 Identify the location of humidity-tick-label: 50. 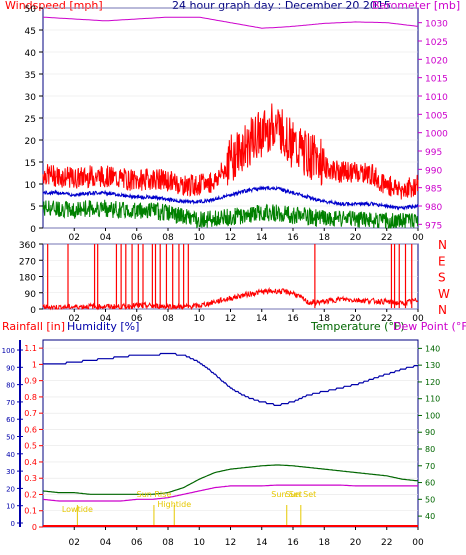
(10, 438).